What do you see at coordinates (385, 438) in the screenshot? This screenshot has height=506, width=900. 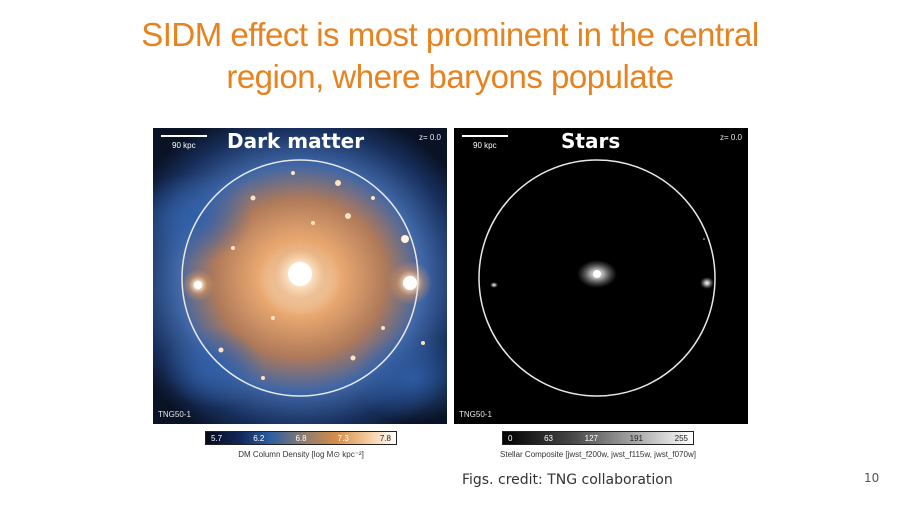 I see `colorbar-tick: 7.8` at bounding box center [385, 438].